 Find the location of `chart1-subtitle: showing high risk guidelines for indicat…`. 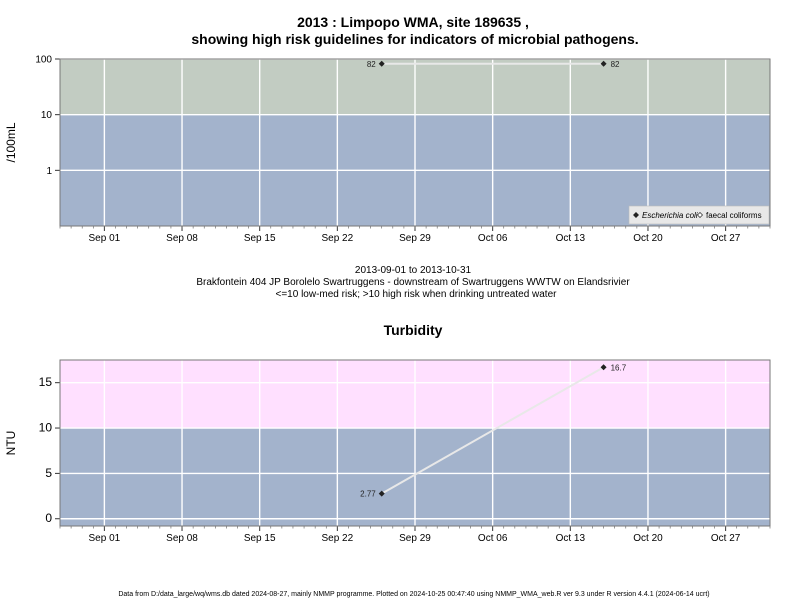

chart1-subtitle: showing high risk guidelines for indicat… is located at coordinates (414, 39).